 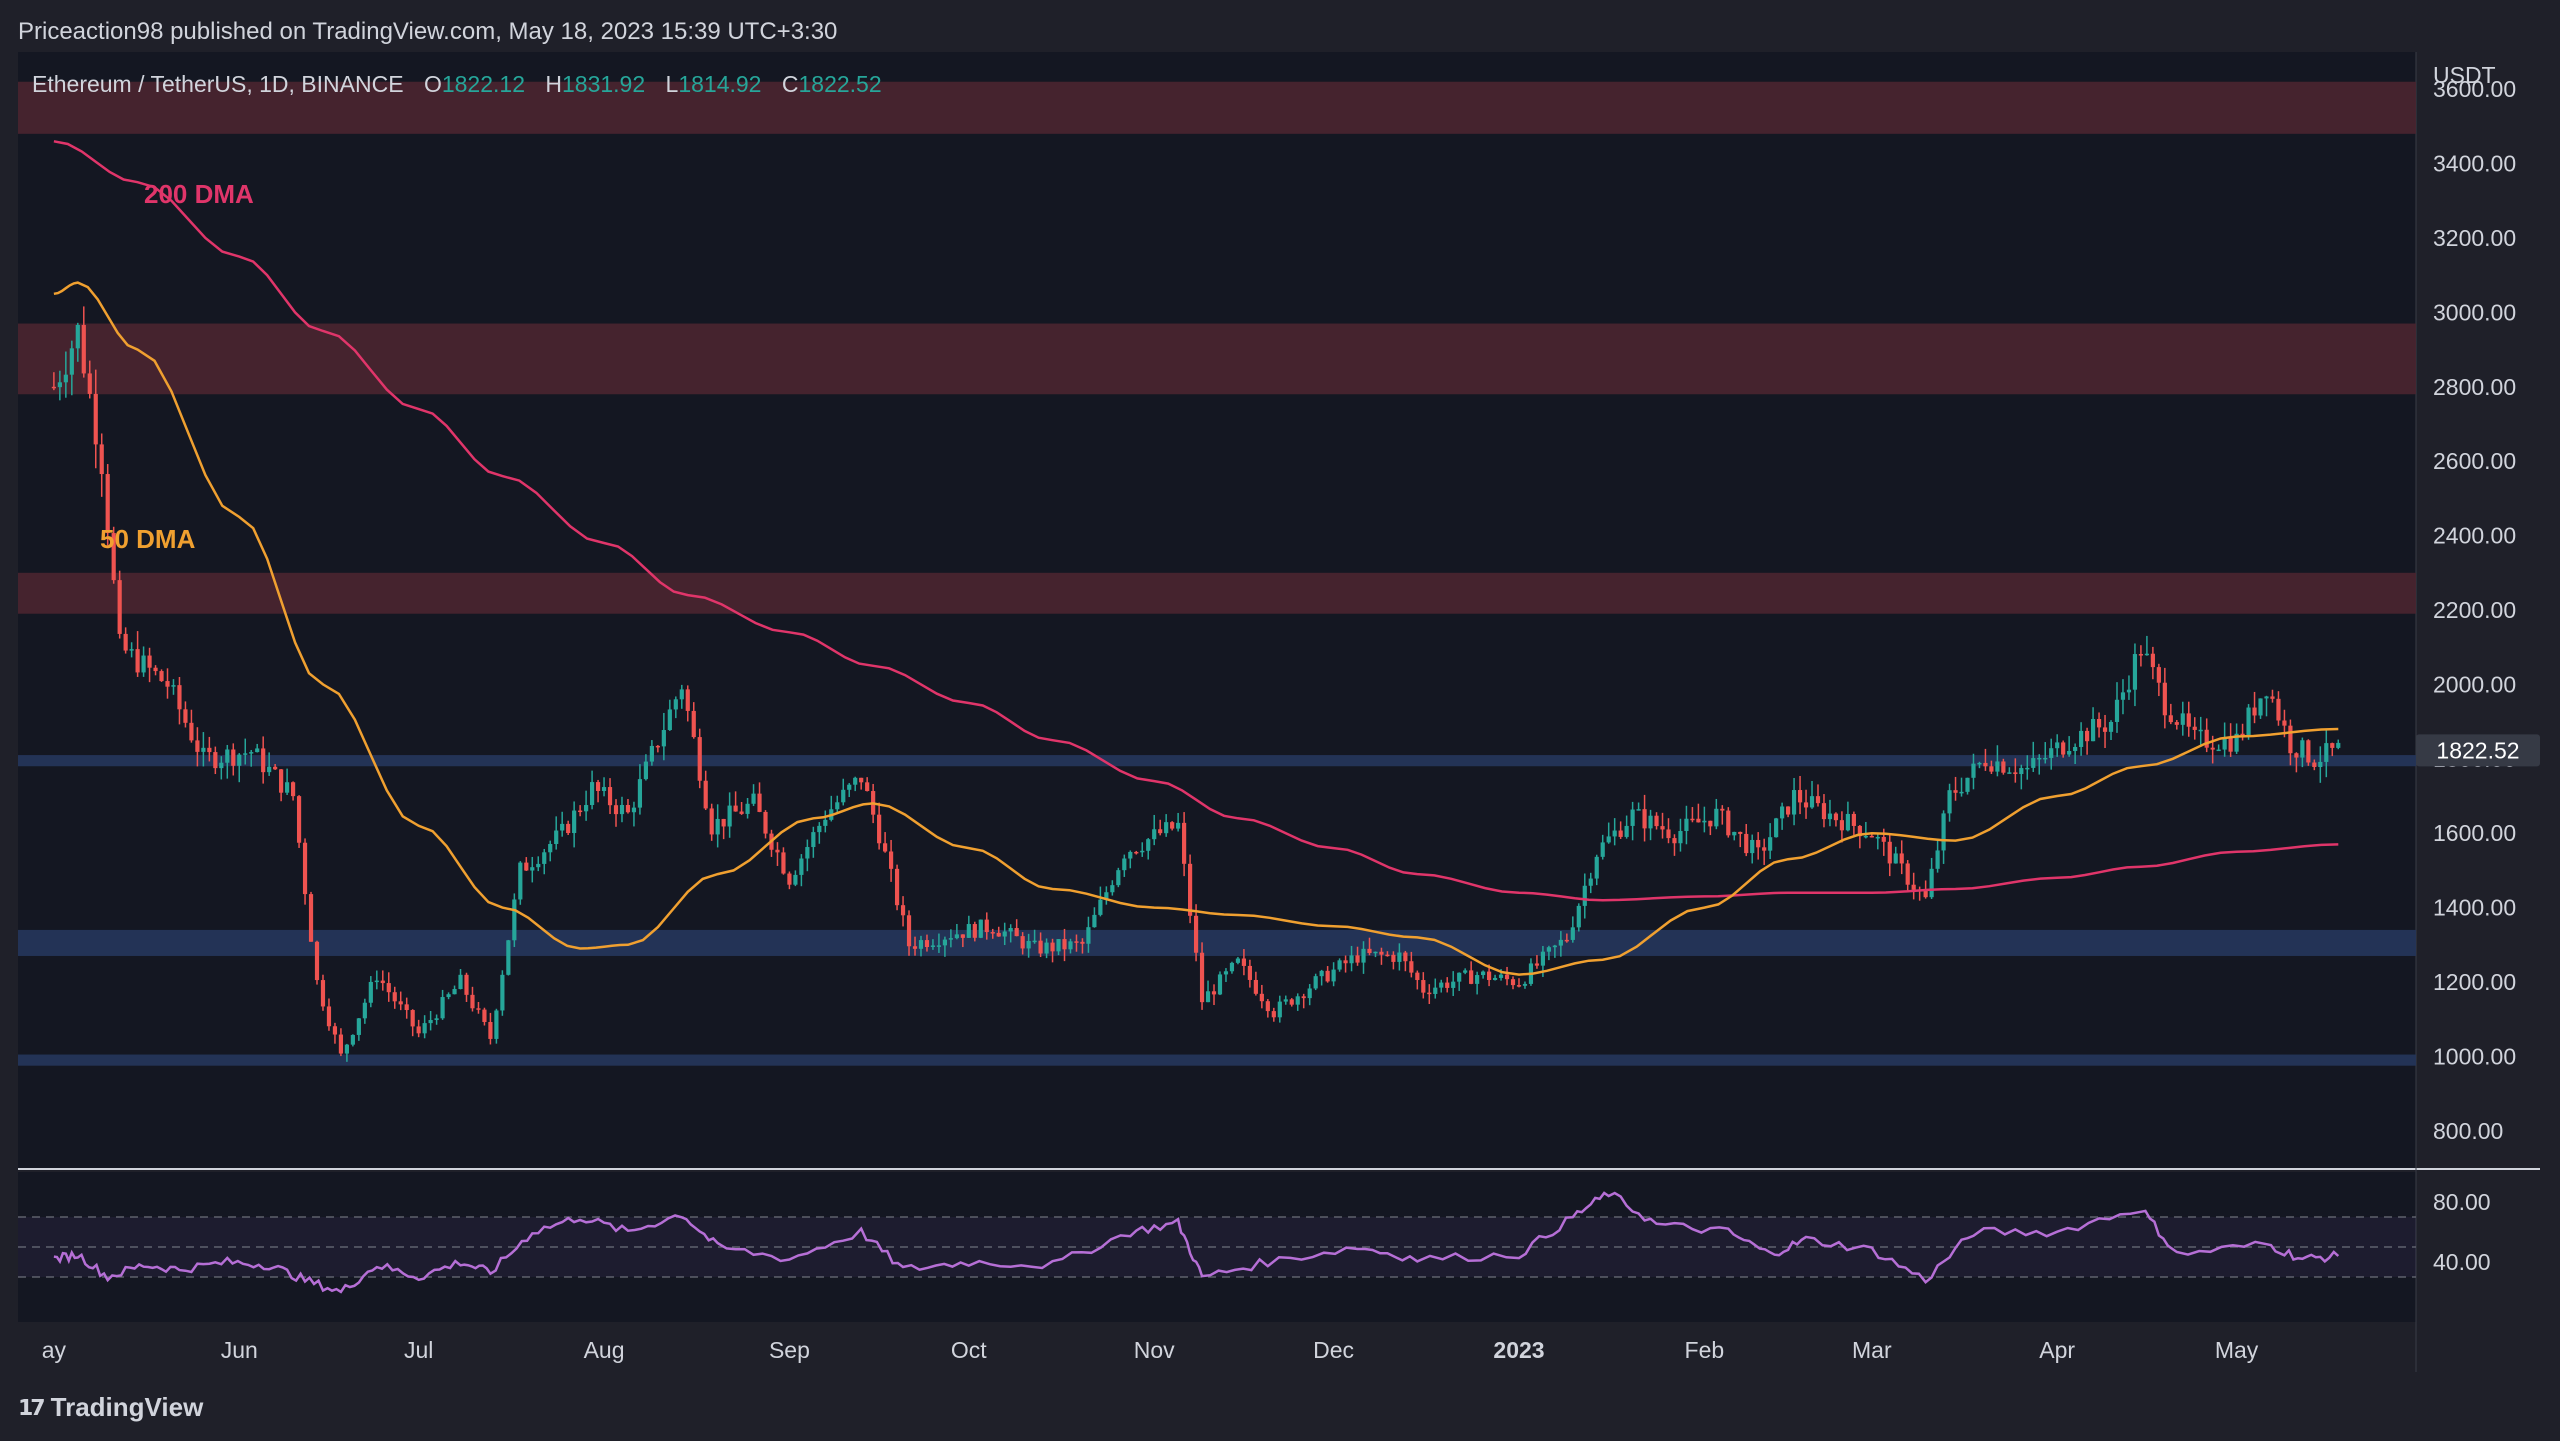 I want to click on price-axis, so click(x=2489, y=687).